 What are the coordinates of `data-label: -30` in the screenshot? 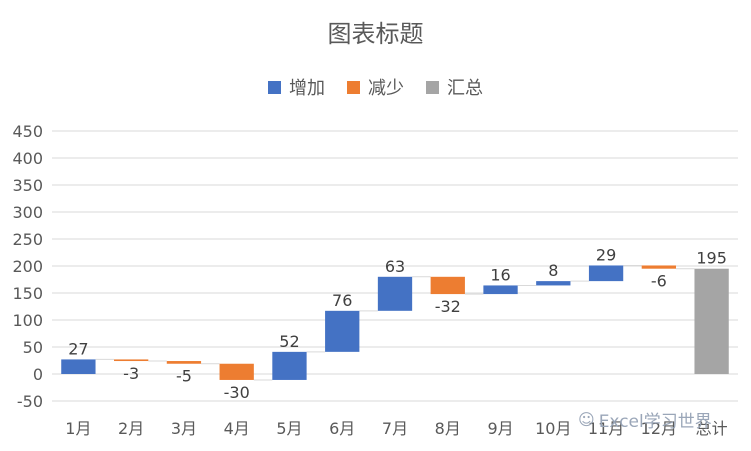 It's located at (237, 392).